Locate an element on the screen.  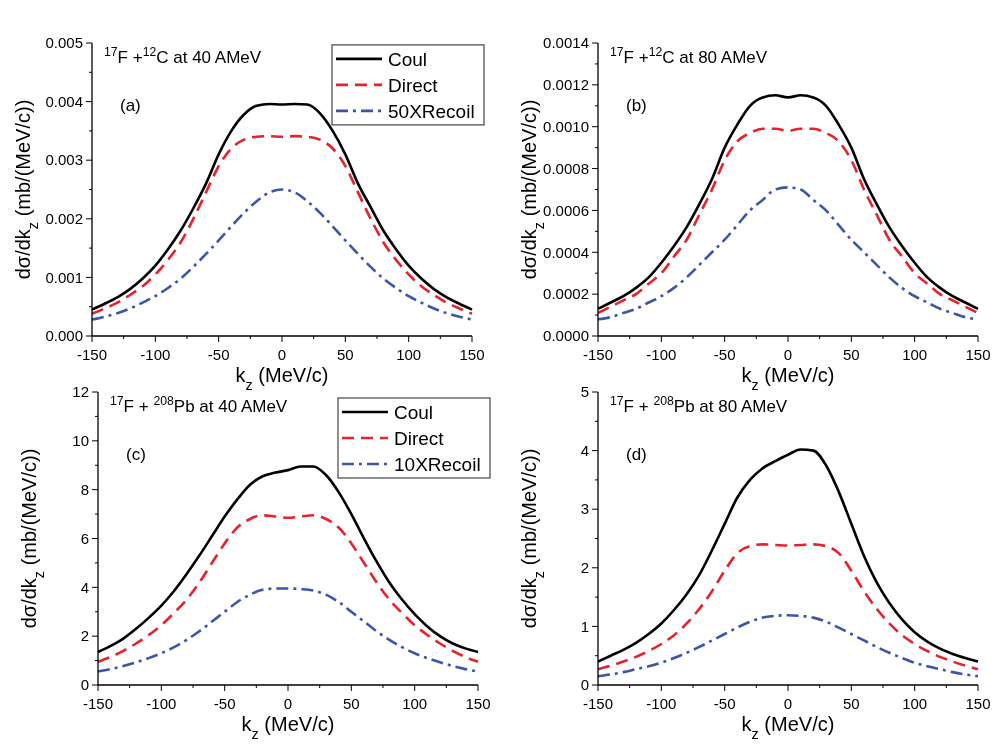
y-tick-label: 0.002 is located at coordinates (64, 219).